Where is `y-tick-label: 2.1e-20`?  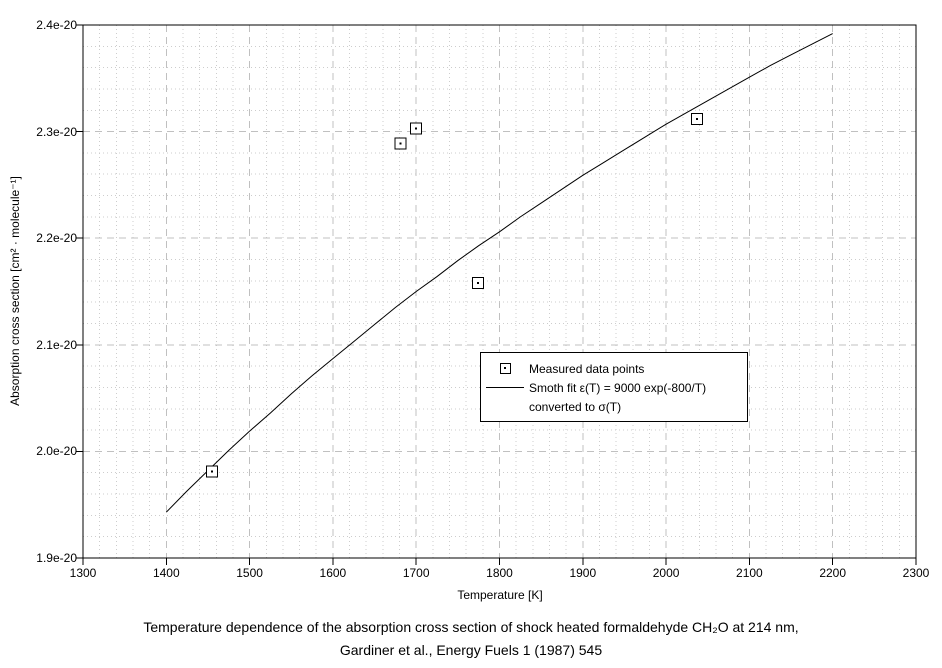 y-tick-label: 2.1e-20 is located at coordinates (56, 344).